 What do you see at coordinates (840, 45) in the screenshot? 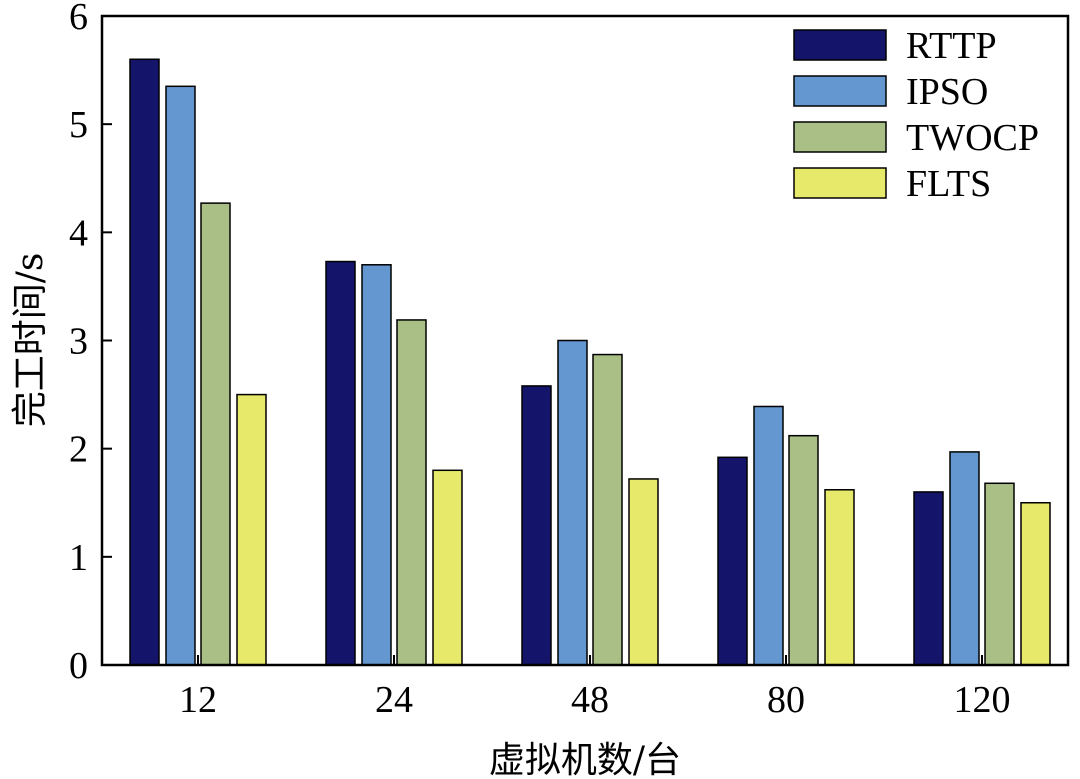
I see `legend-swatch-rttp` at bounding box center [840, 45].